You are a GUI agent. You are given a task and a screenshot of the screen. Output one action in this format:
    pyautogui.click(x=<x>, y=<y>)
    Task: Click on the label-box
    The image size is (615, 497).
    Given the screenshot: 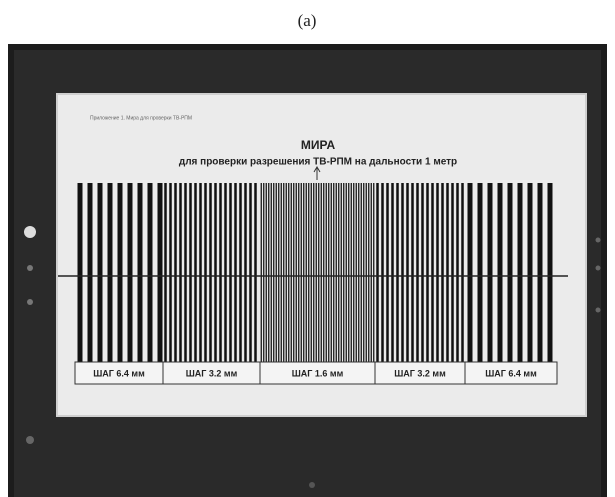 What is the action you would take?
    pyautogui.click(x=511, y=373)
    